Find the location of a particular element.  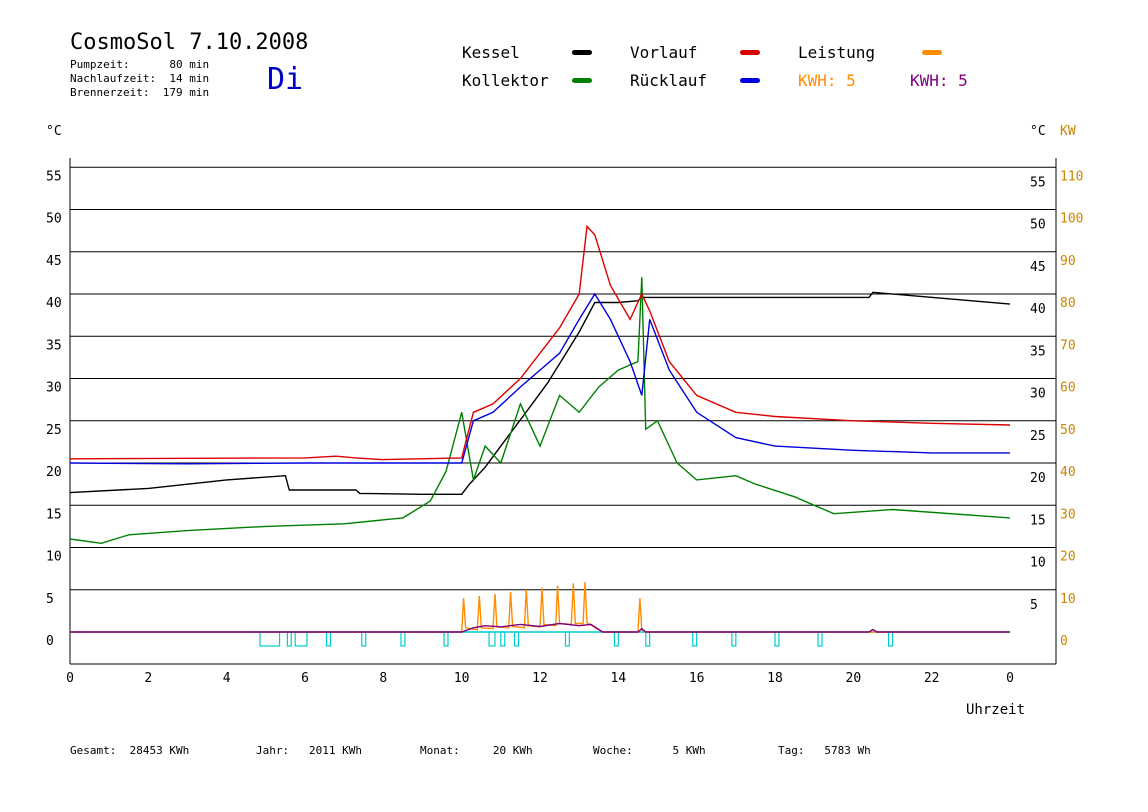

y-tick-kw-0: 0 is located at coordinates (1064, 641).